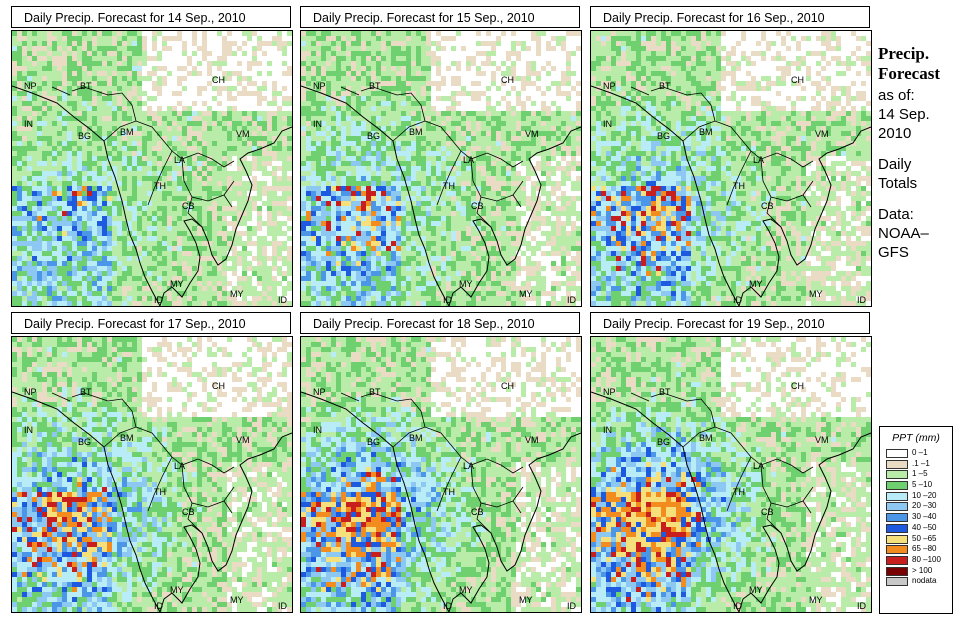 The width and height of the screenshot is (965, 633). I want to click on as-of-date-2: 2010, so click(895, 133).